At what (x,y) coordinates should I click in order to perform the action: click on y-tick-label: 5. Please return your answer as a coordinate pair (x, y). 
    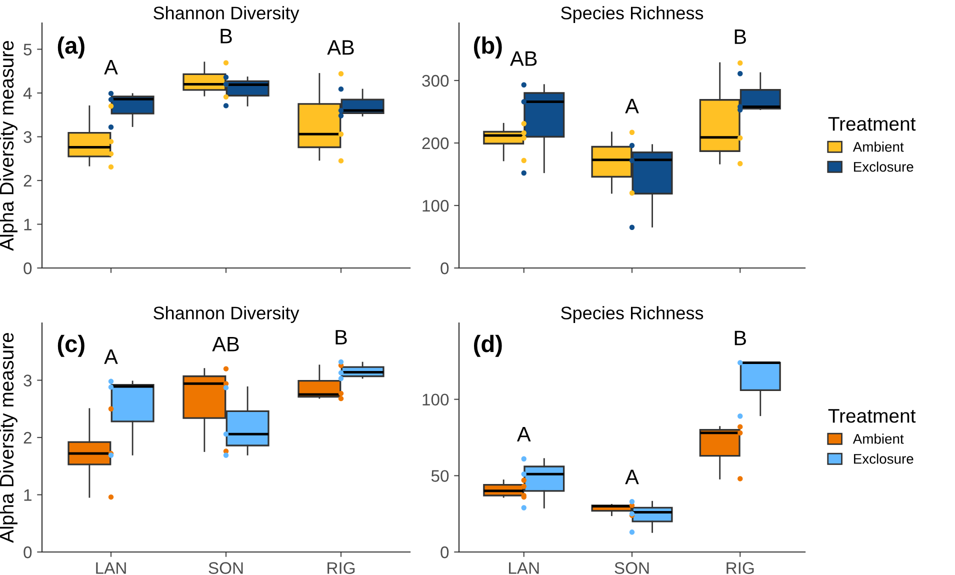
    Looking at the image, I should click on (28, 50).